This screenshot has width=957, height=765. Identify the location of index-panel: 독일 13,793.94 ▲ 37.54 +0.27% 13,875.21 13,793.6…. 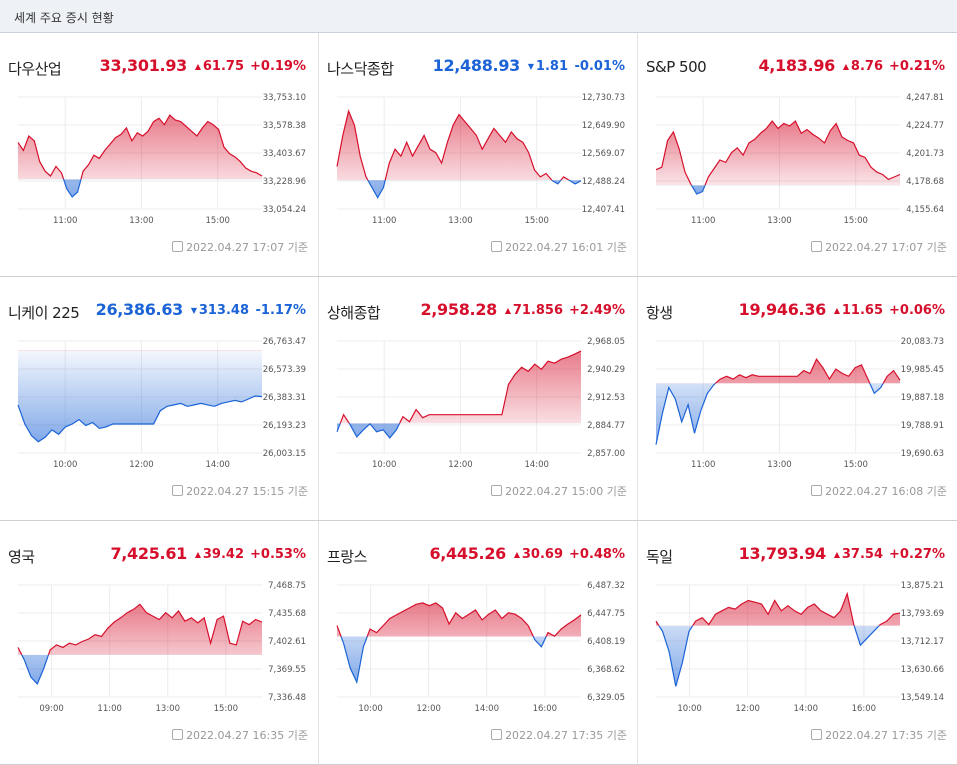
(797, 643).